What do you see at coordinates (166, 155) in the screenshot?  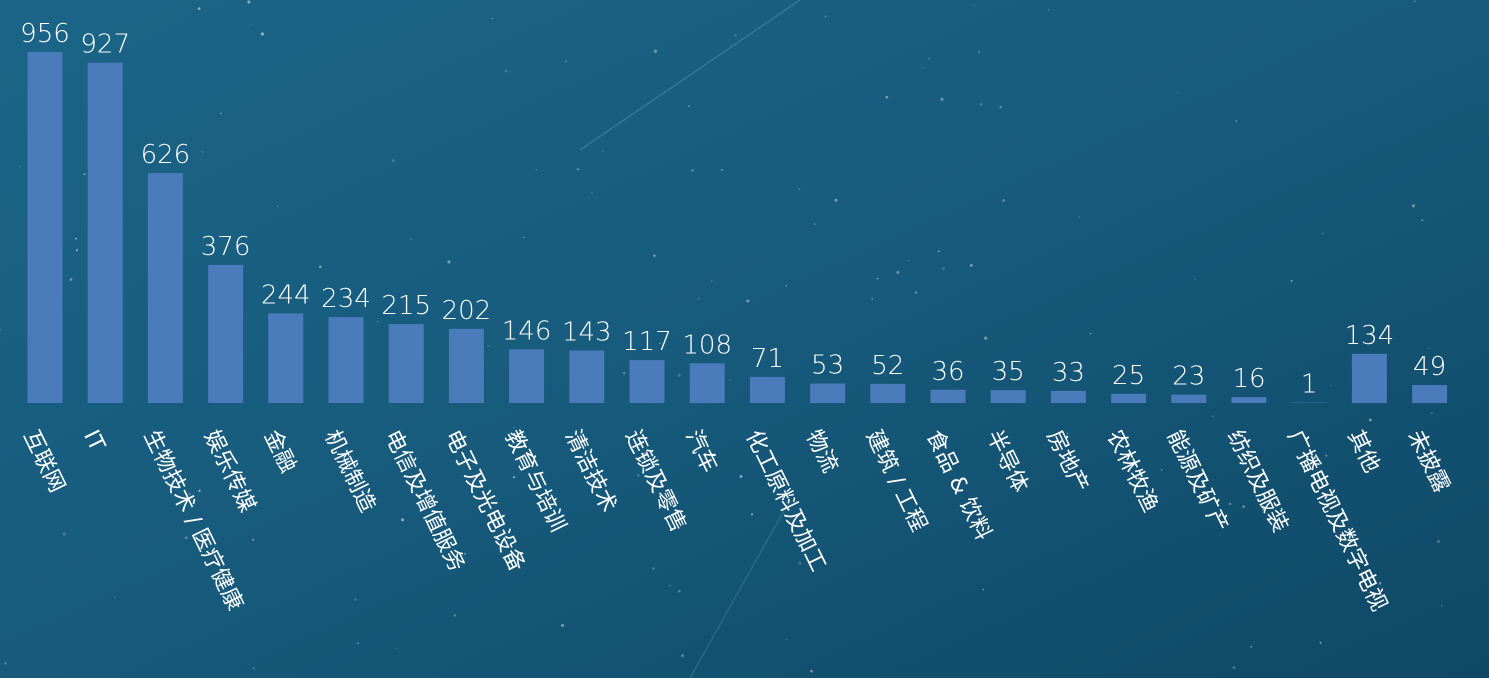 I see `value-label: 626` at bounding box center [166, 155].